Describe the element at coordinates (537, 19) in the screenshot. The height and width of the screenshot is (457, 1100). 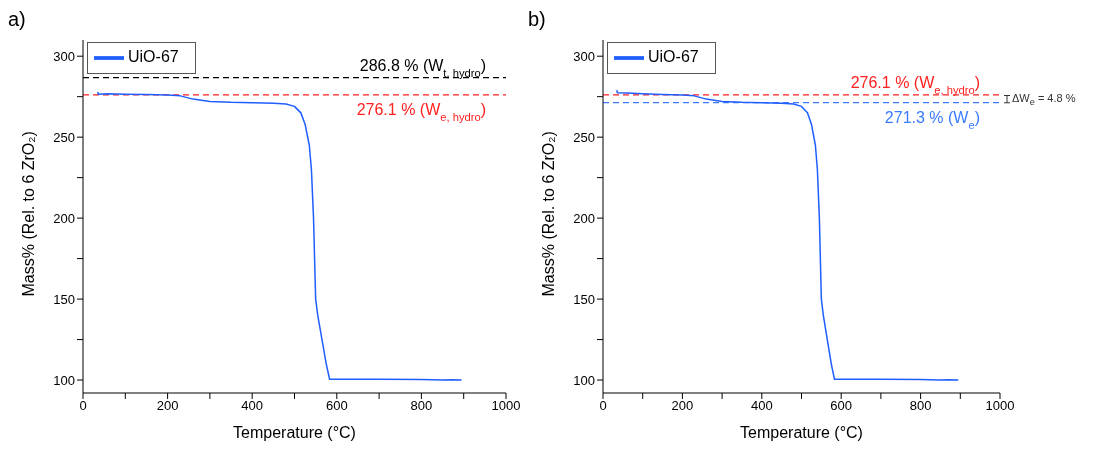
I see `chart-title: b)` at that location.